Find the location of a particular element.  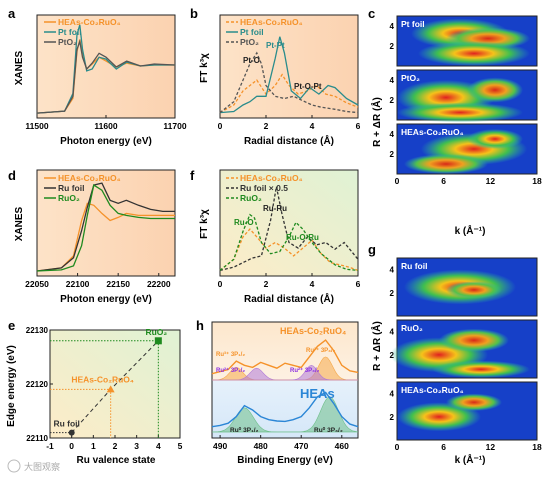

panel-a-letter: a is located at coordinates (12, 13).